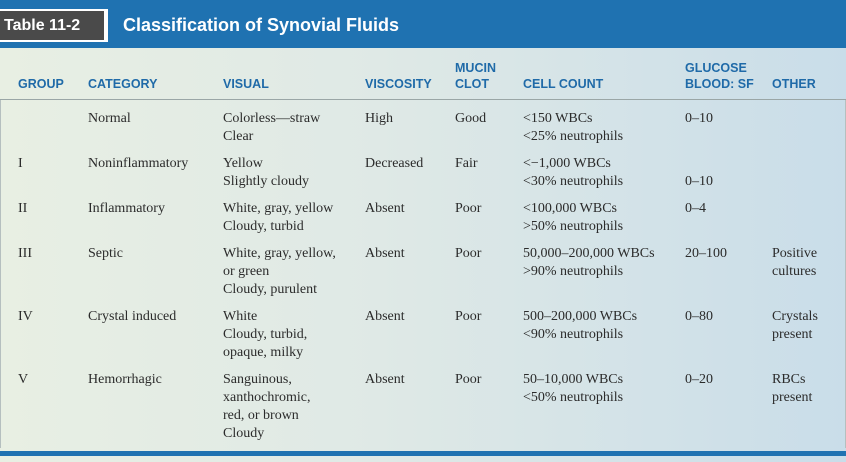 The width and height of the screenshot is (846, 462). I want to click on table-number: Table 11-2, so click(52, 25).